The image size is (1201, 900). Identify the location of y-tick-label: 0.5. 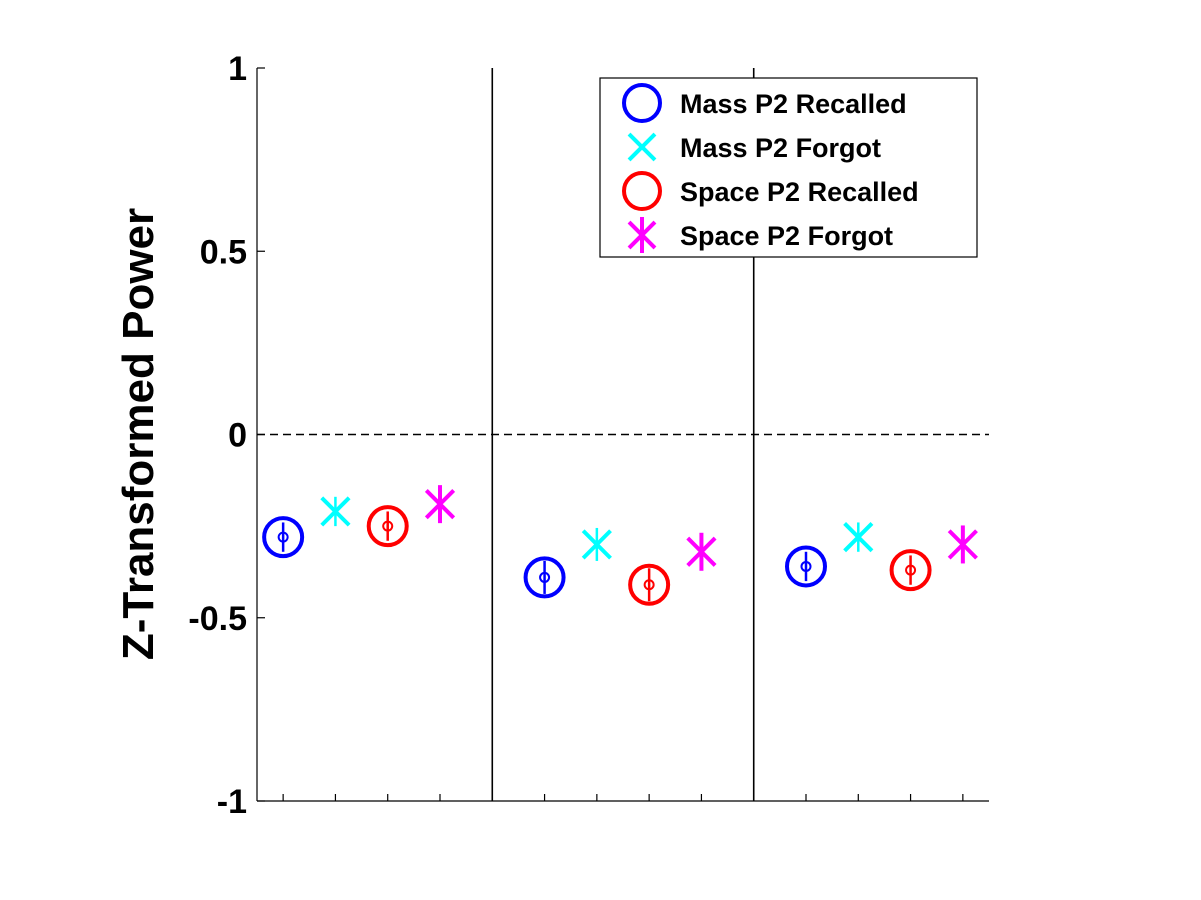
(223, 252).